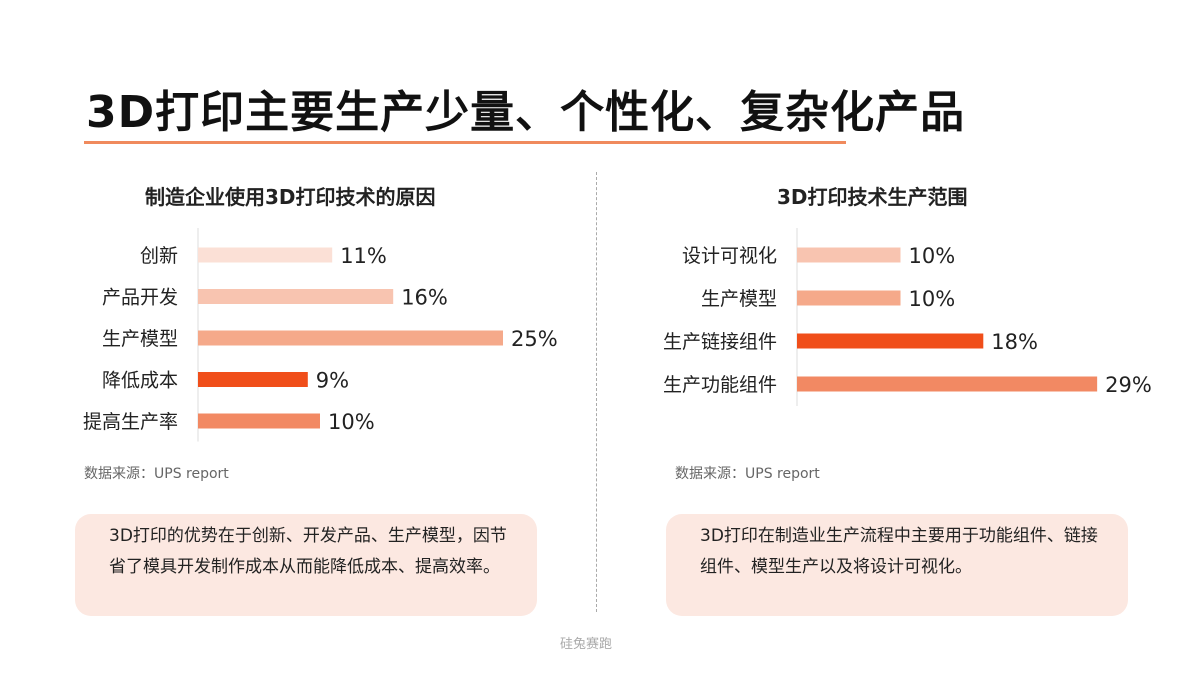 The image size is (1200, 675). Describe the element at coordinates (534, 339) in the screenshot. I see `value-label: 25%` at that location.